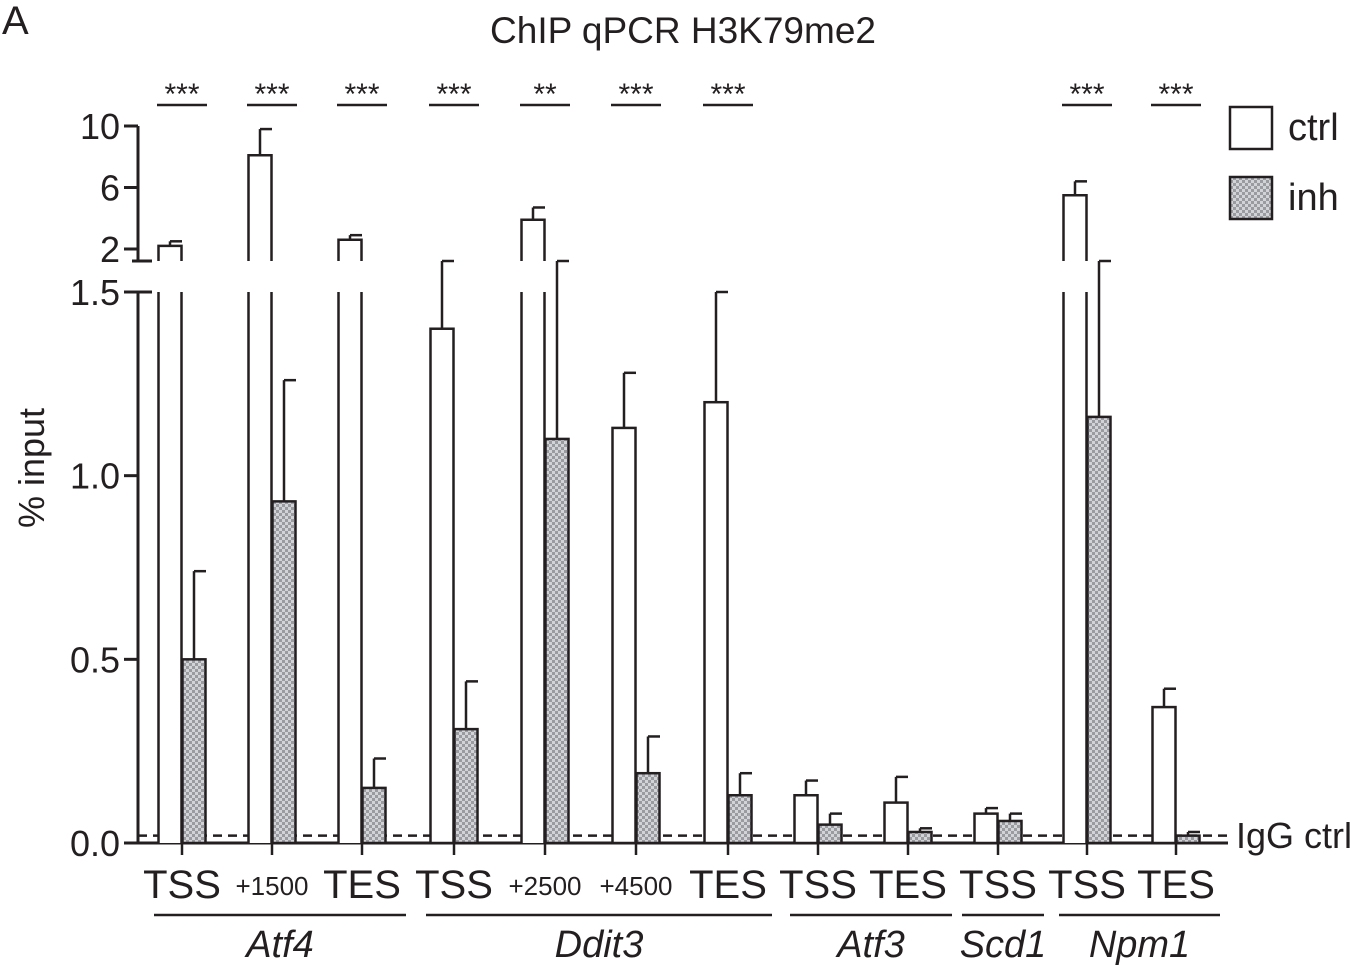 This screenshot has height=969, width=1369. I want to click on significance-label: **, so click(545, 94).